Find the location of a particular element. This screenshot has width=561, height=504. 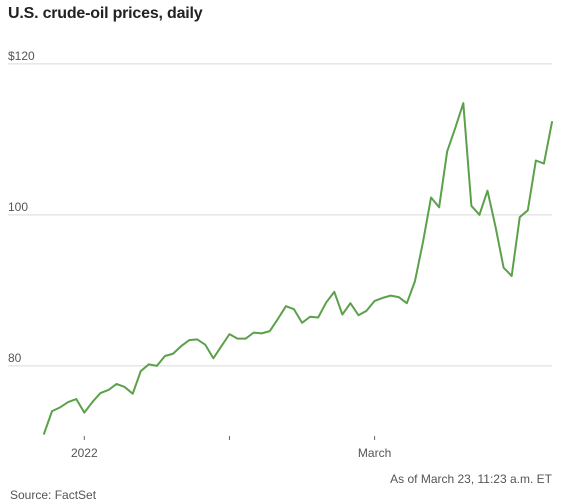

x-tick-label-2: March is located at coordinates (374, 453).